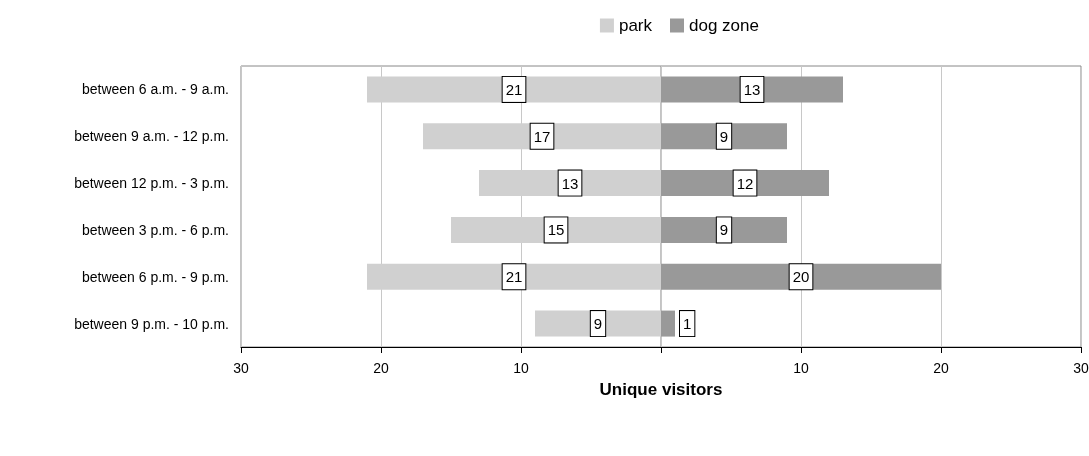 This screenshot has width=1089, height=456. I want to click on y-tick-label: between 6 a.m. - 9 a.m., so click(155, 89).